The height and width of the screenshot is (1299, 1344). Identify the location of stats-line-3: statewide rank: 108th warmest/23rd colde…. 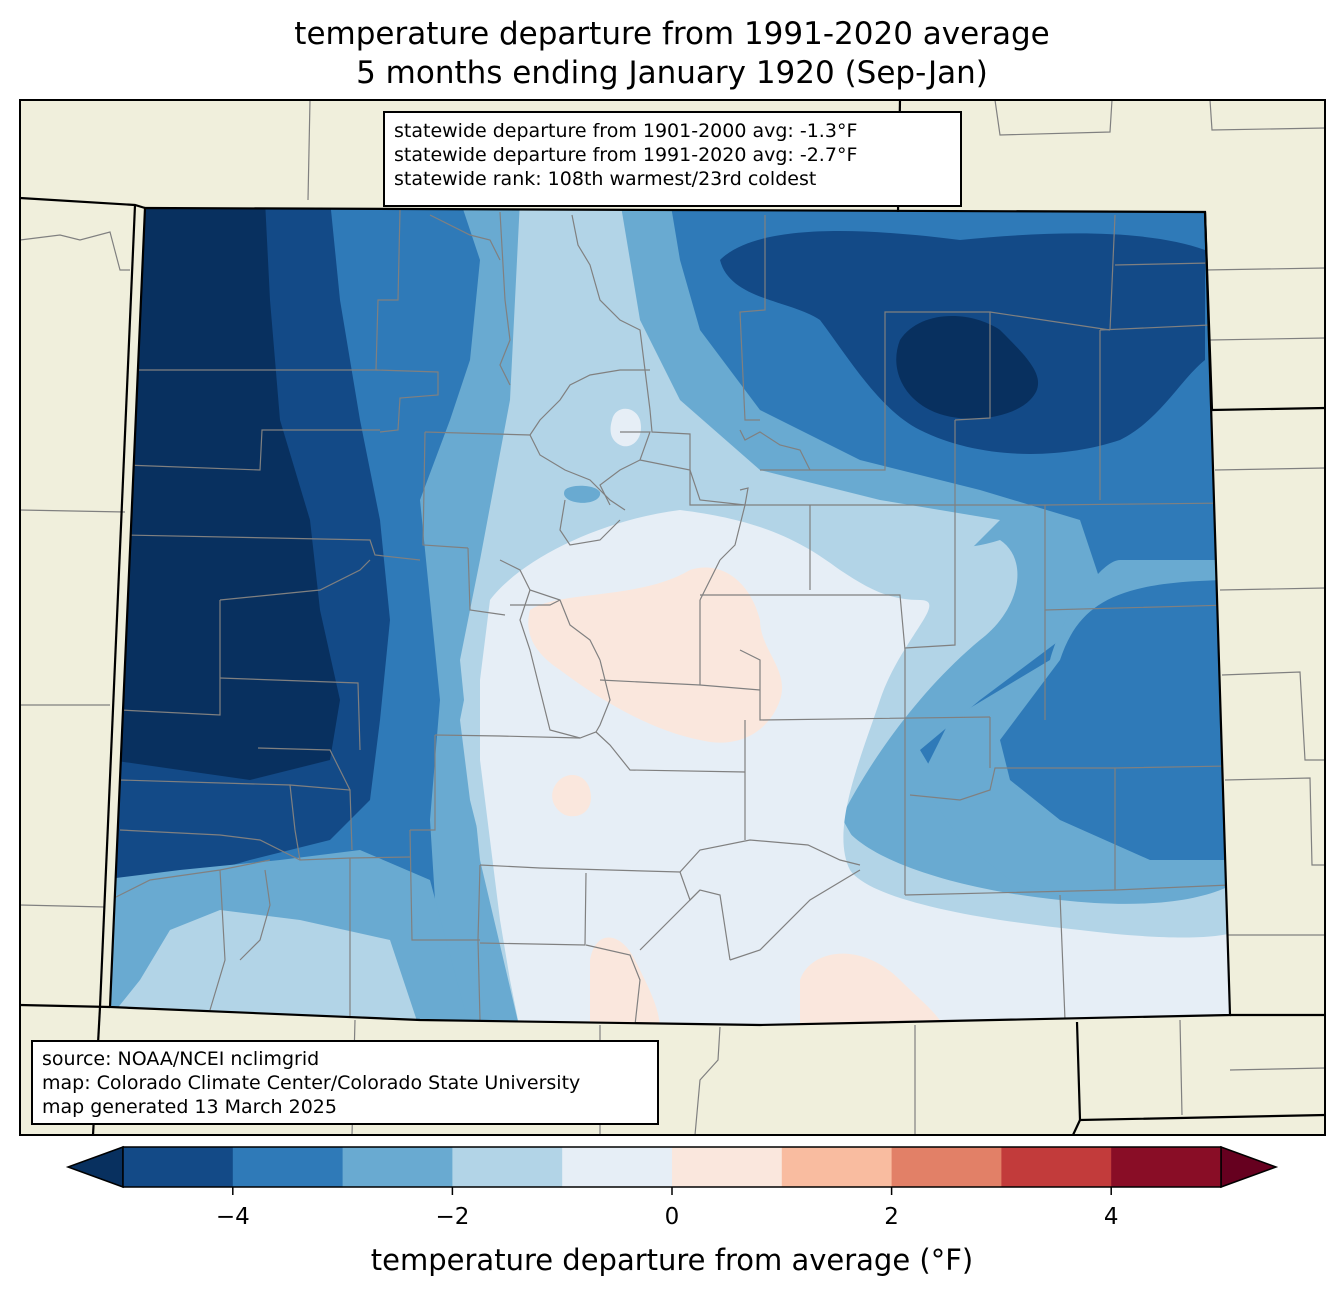
(605, 179).